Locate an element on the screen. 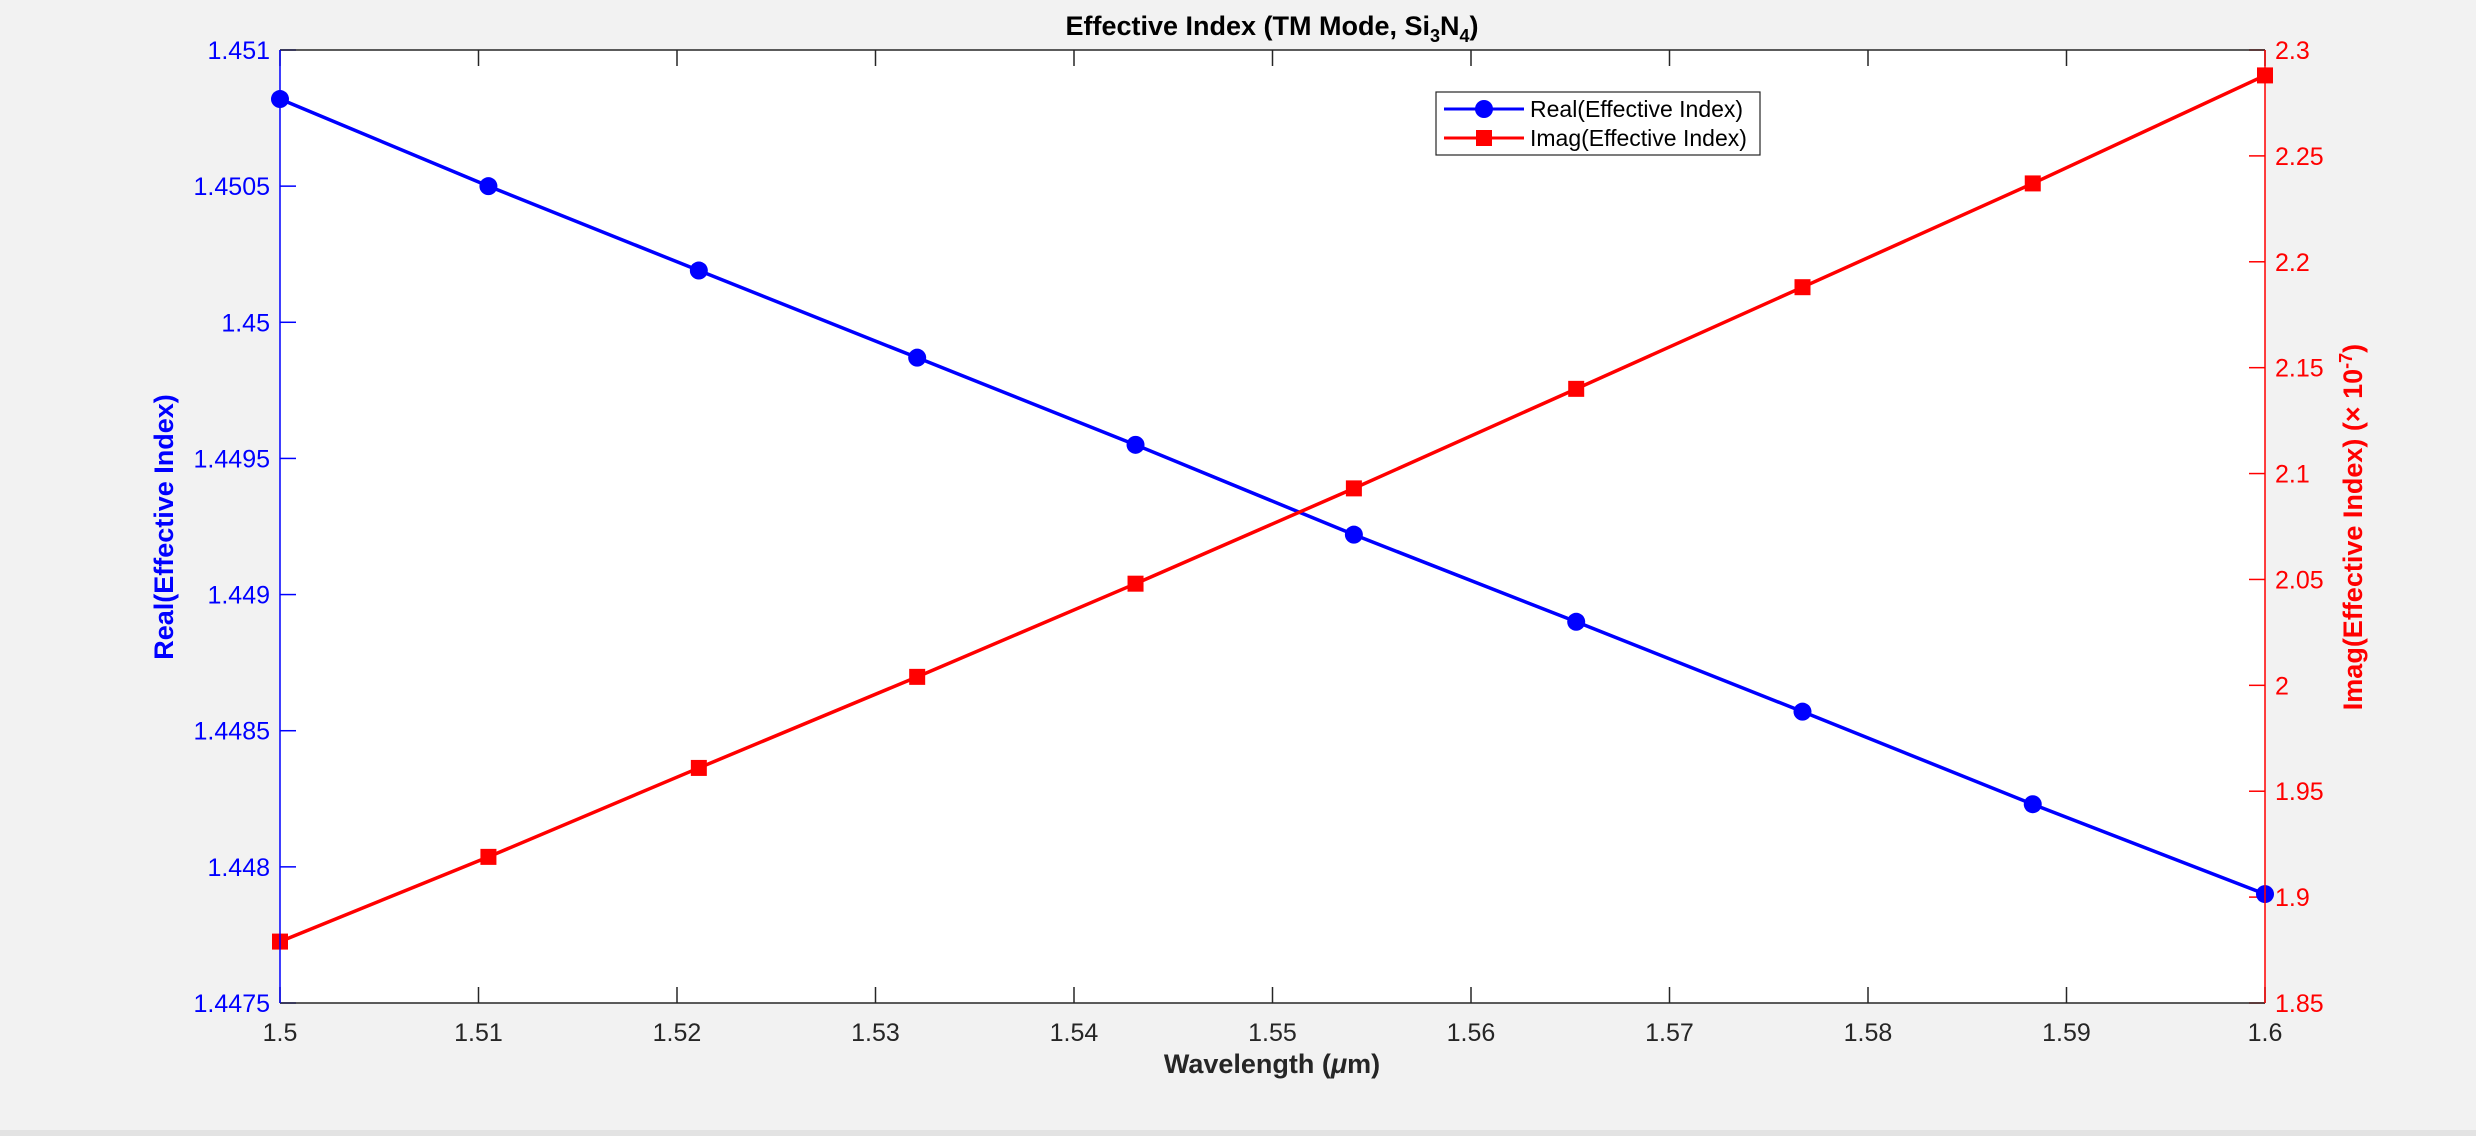 The image size is (2476, 1136). x-tick-label: 1.5 is located at coordinates (280, 1033).